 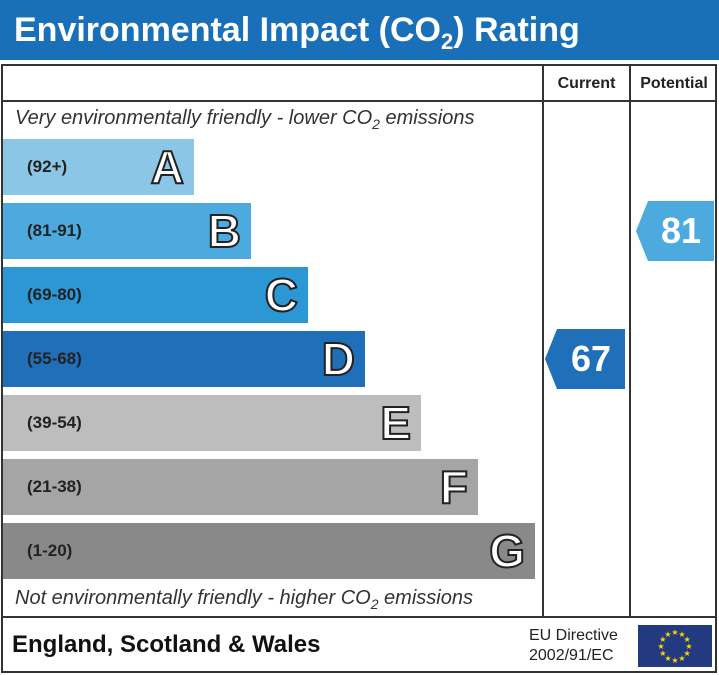 I want to click on eu-directive: EU Directive 2002/91/EC, so click(x=573, y=646).